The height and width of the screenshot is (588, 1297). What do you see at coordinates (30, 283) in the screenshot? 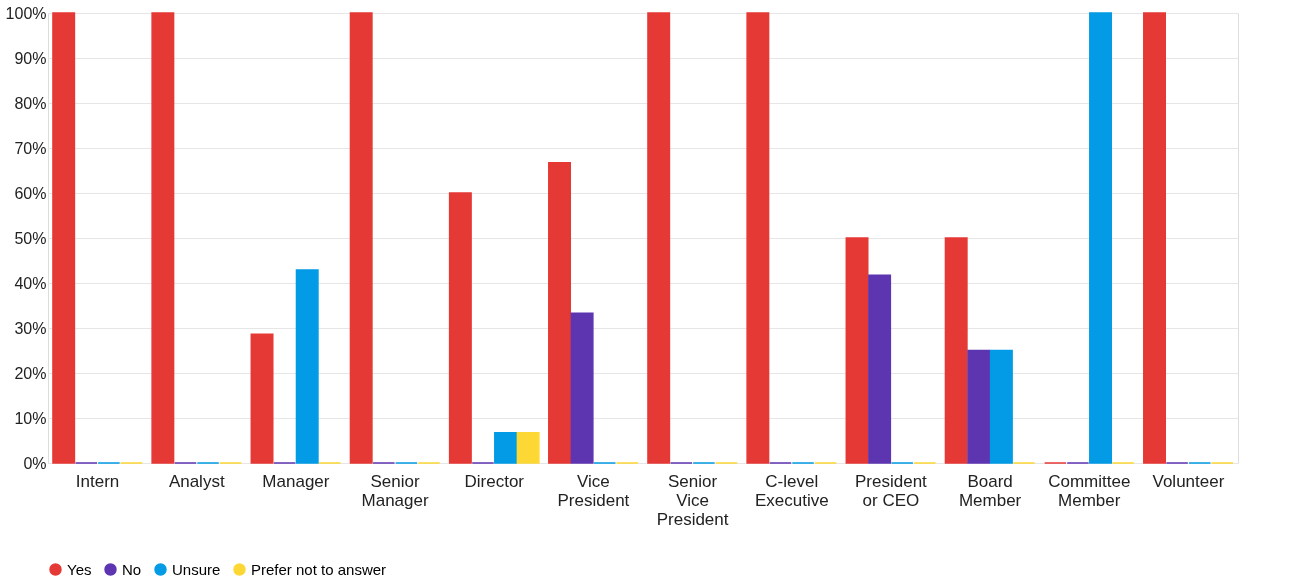
I see `y-tick-label: 40%` at bounding box center [30, 283].